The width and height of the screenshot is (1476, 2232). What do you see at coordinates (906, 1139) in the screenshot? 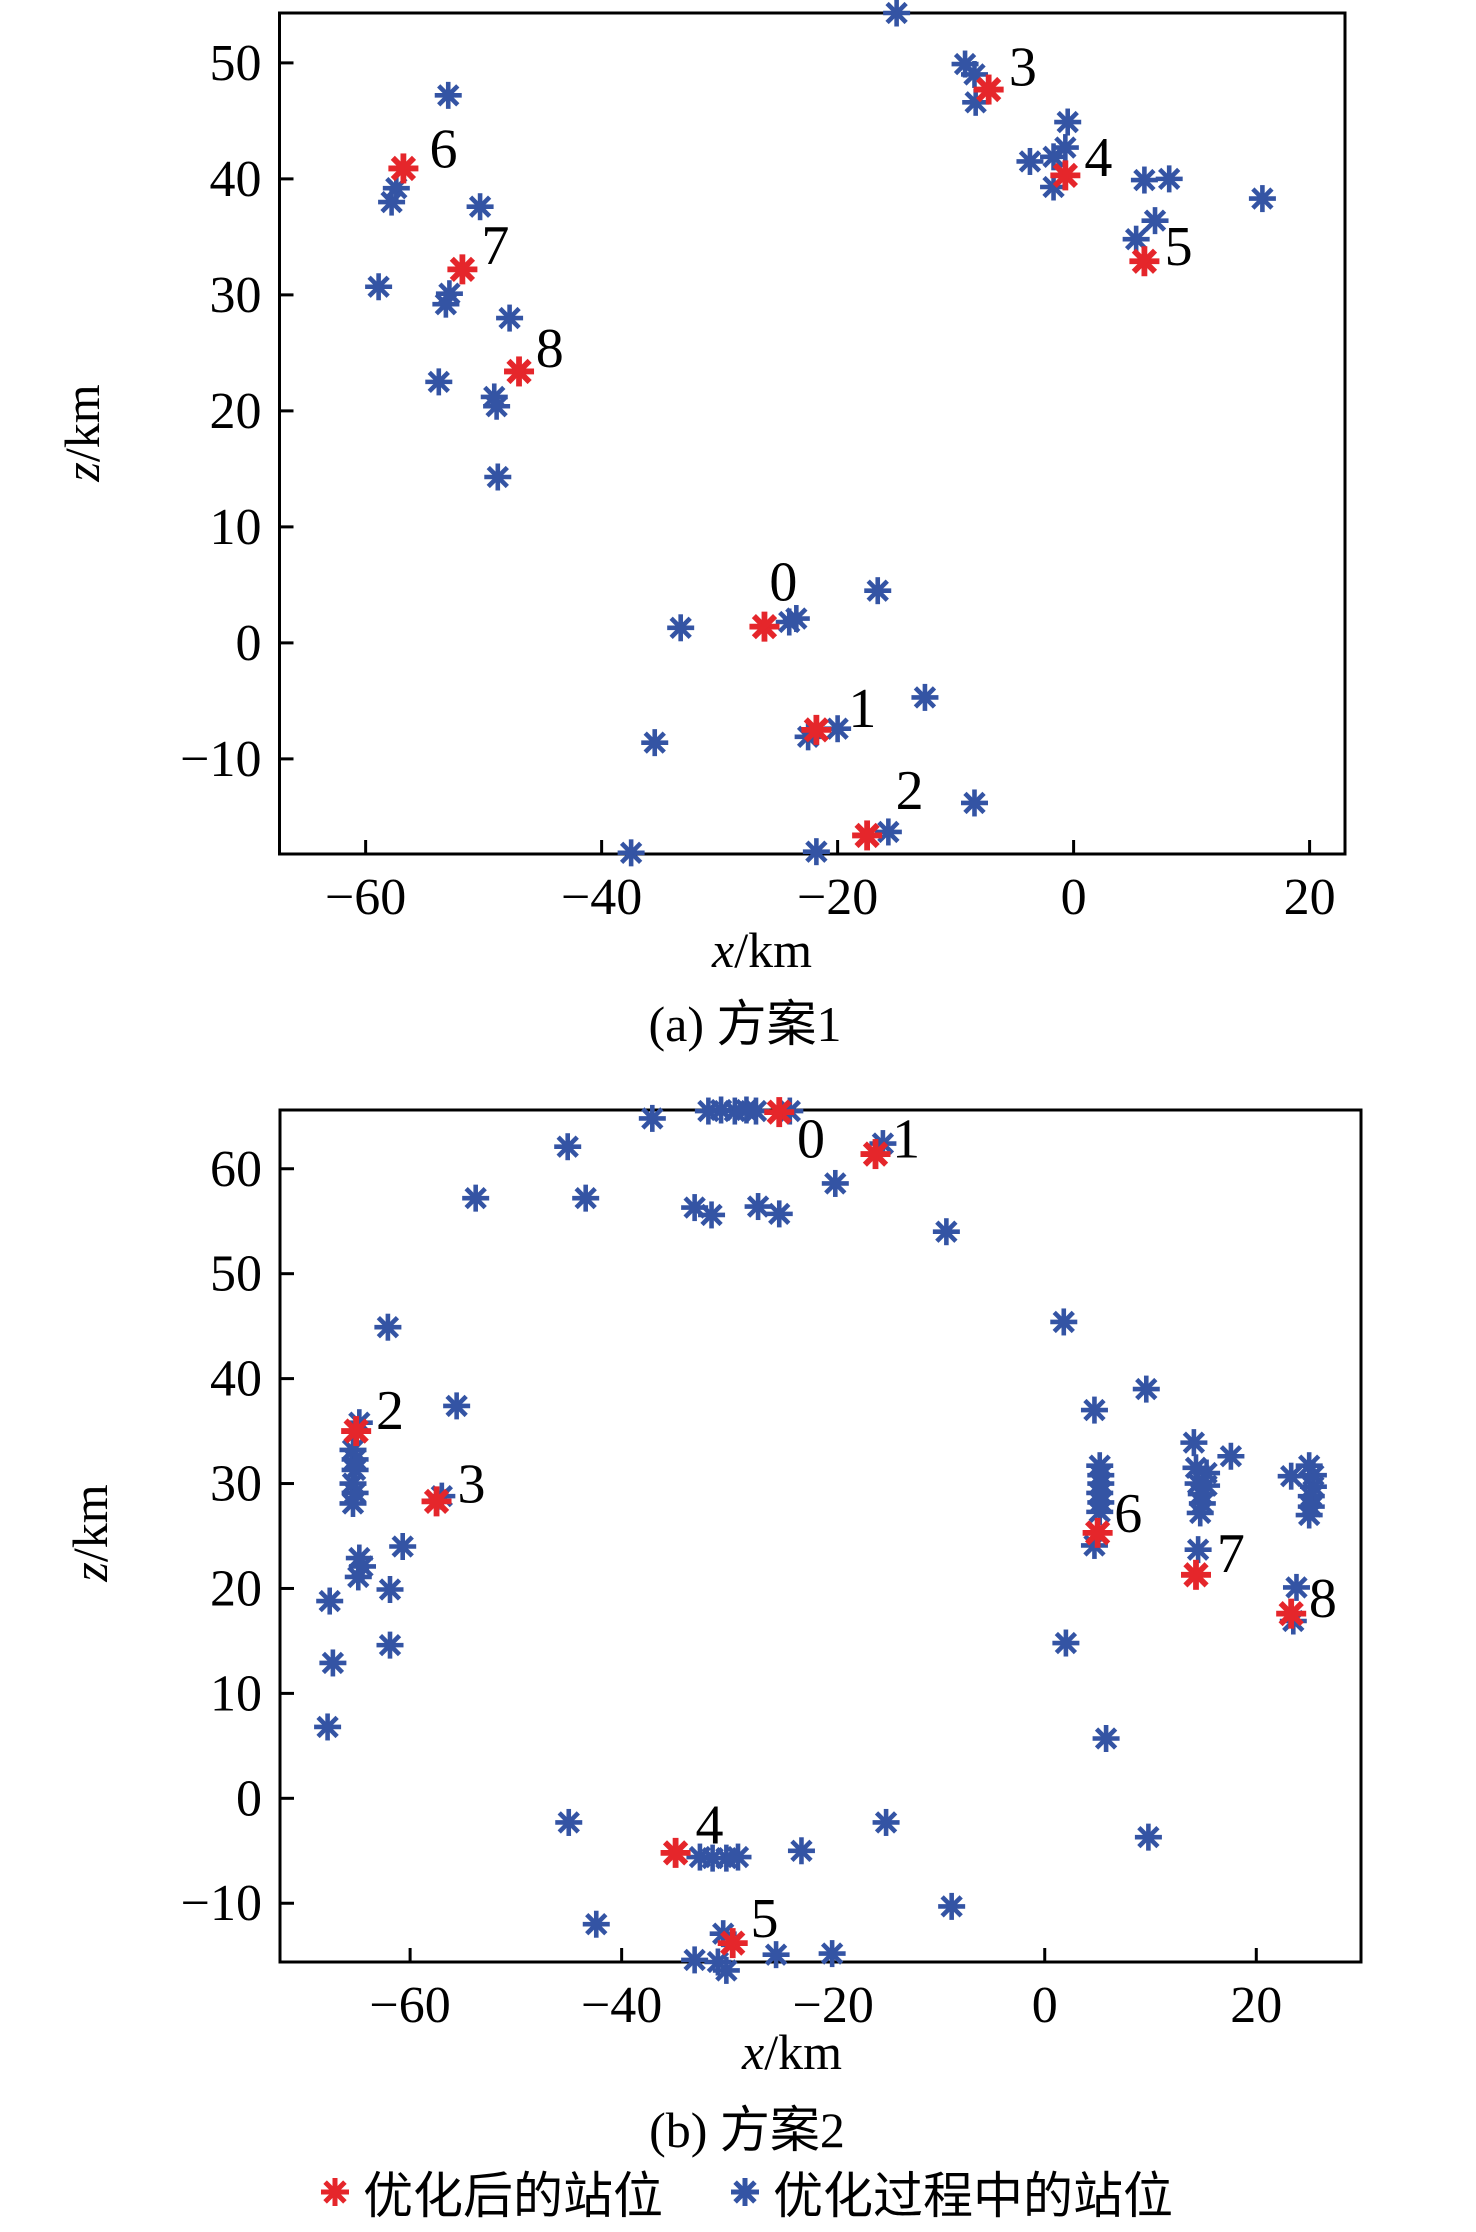
I see `station-number-label: 1` at bounding box center [906, 1139].